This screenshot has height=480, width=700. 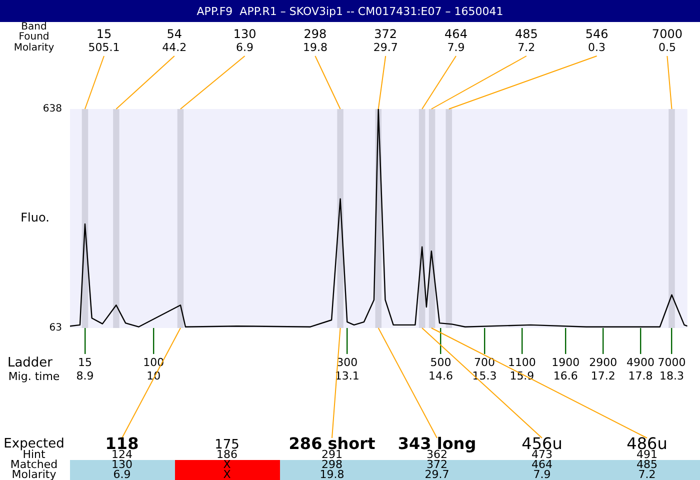 I want to click on annotation: 546 0.3, so click(x=596, y=40).